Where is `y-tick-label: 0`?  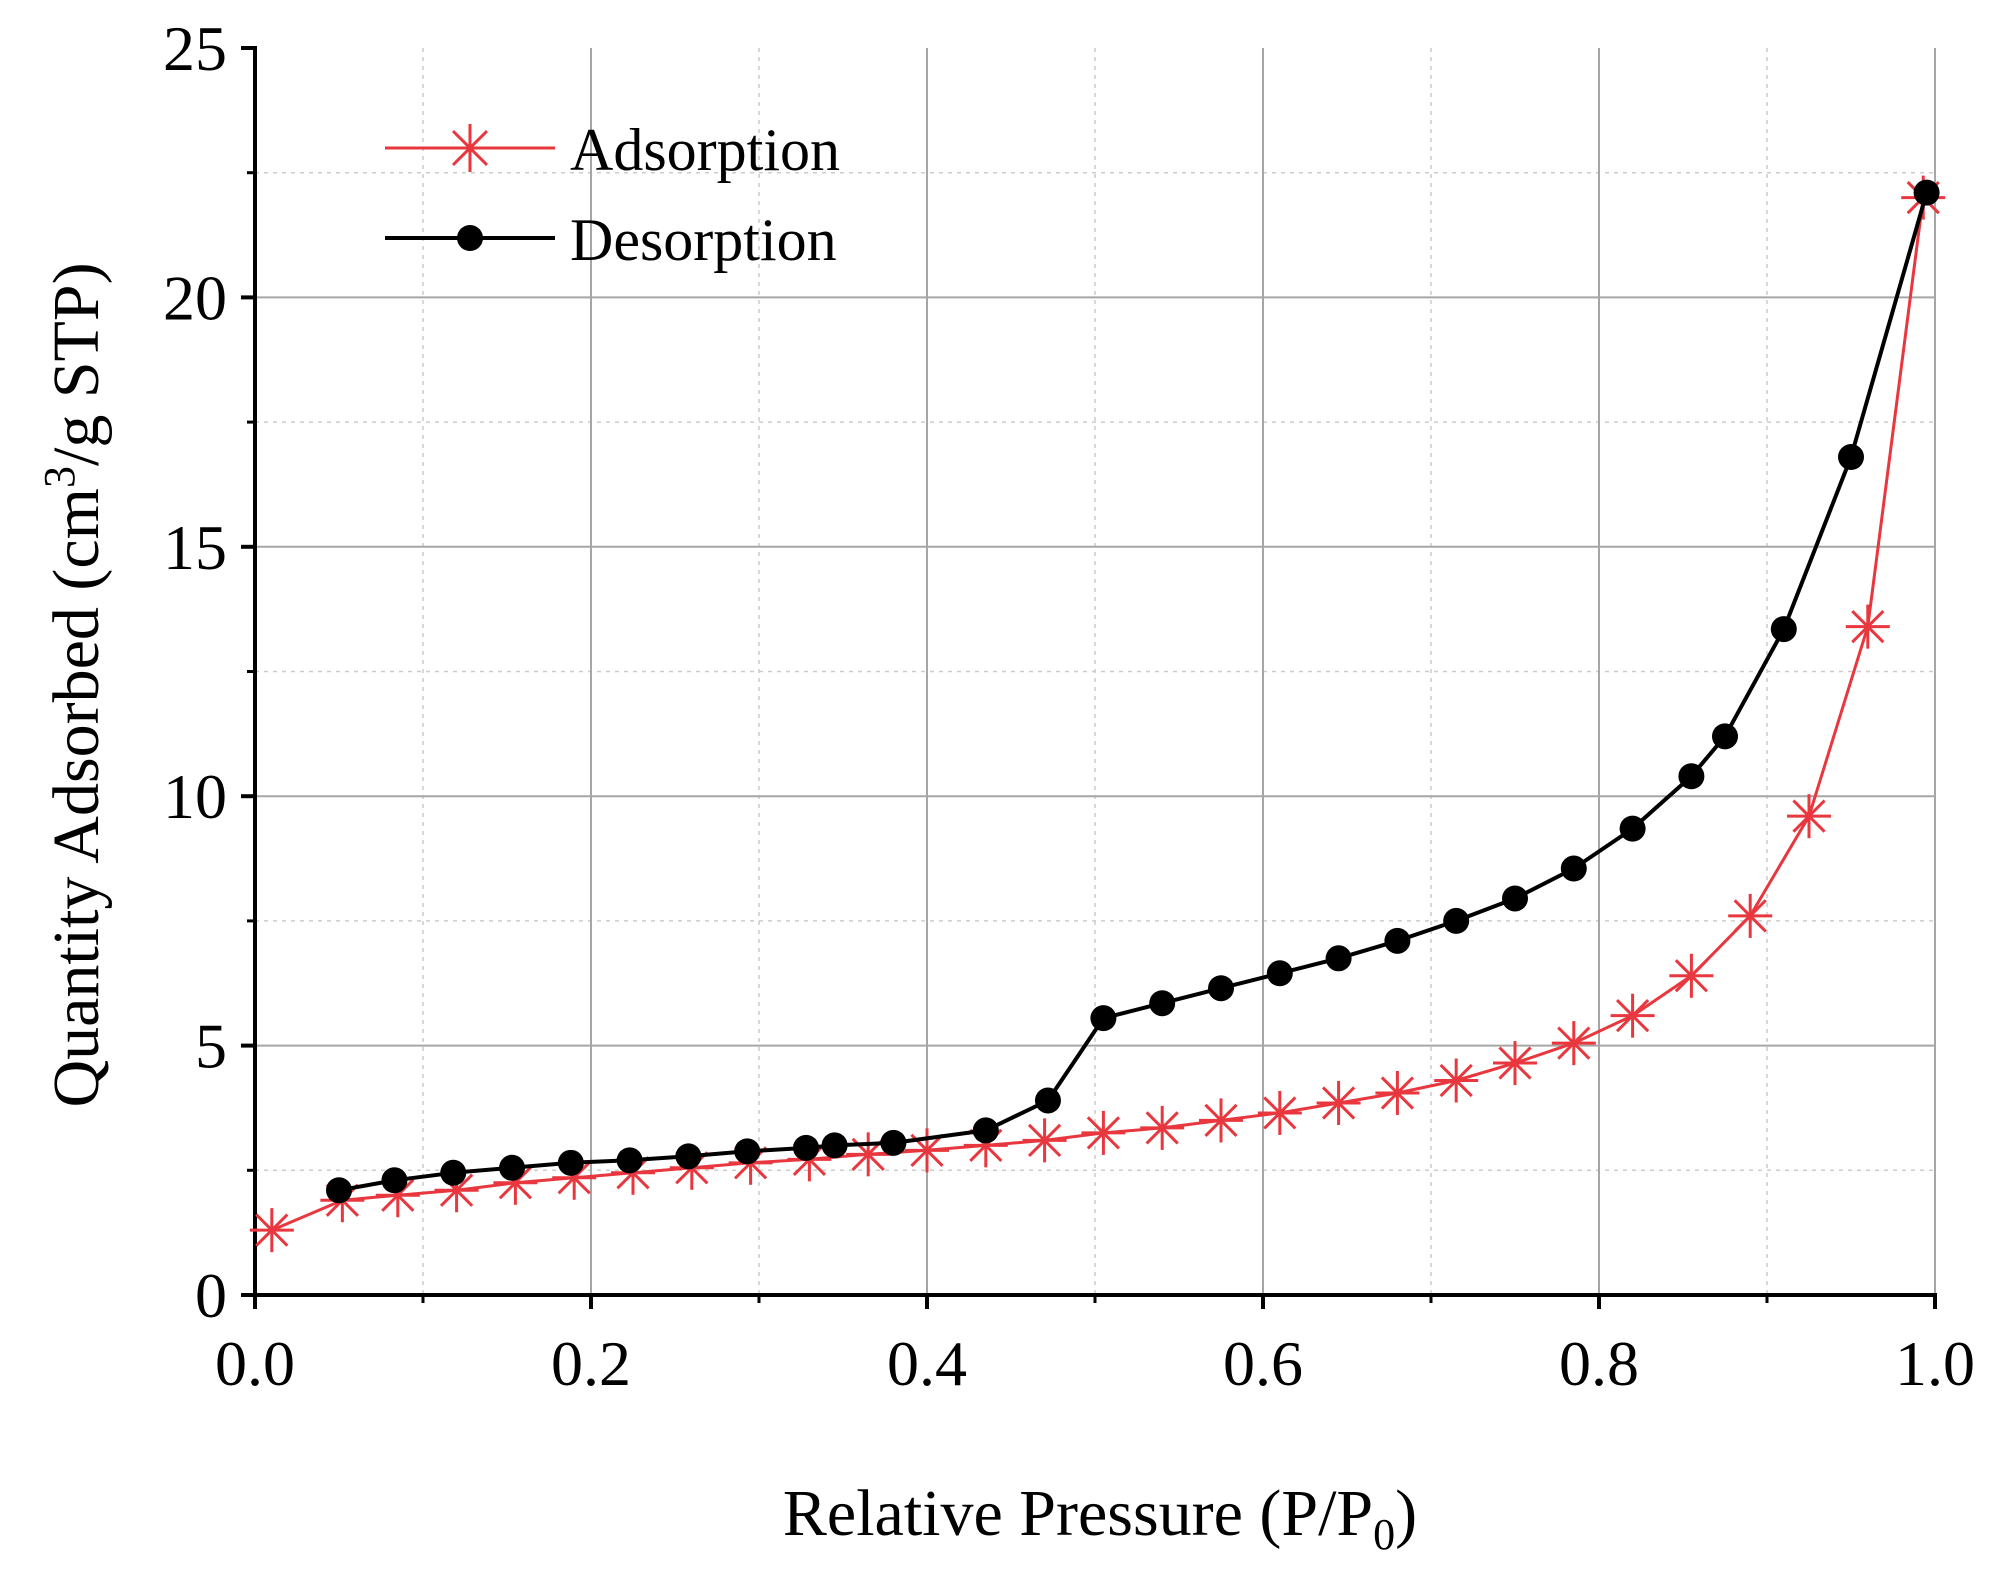
y-tick-label: 0 is located at coordinates (211, 1295).